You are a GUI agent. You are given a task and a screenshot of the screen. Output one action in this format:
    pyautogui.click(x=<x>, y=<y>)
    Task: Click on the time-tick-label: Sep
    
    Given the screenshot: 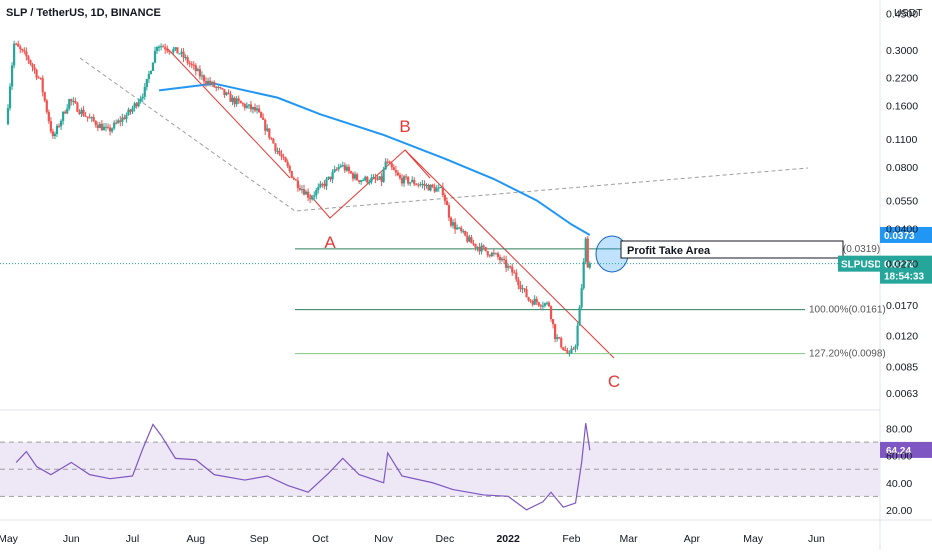 What is the action you would take?
    pyautogui.click(x=259, y=539)
    